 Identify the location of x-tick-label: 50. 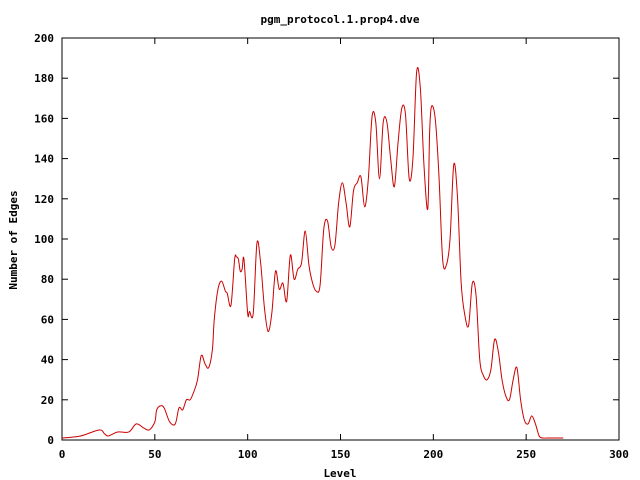
(154, 454).